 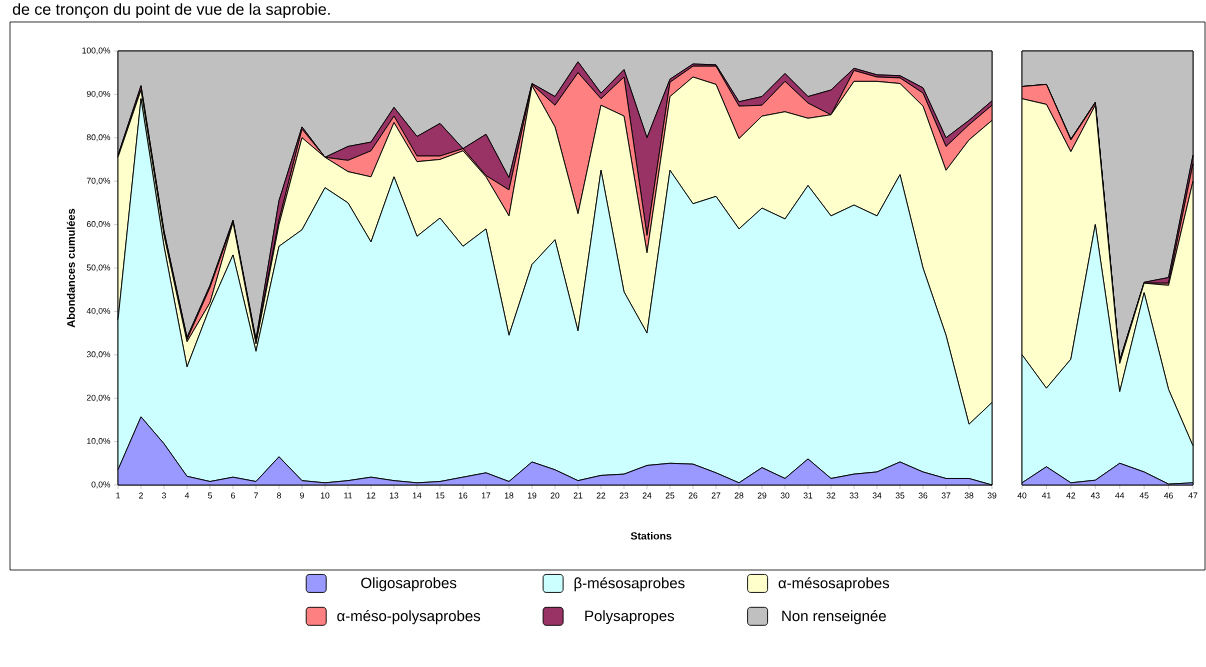 I want to click on y-axis-title: Abondances cumulées, so click(x=70, y=268).